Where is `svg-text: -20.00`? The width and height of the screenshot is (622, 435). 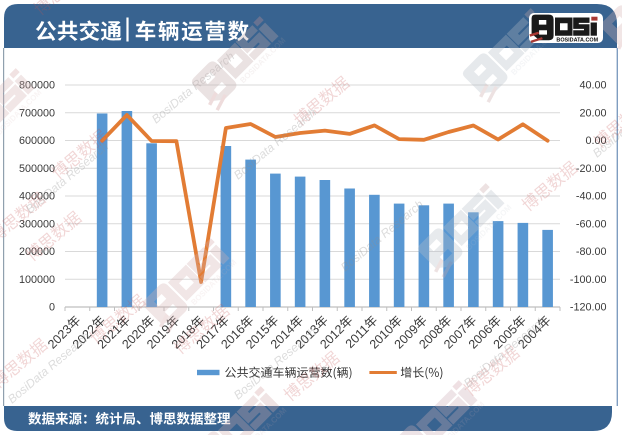 svg-text: -20.00 is located at coordinates (591, 169).